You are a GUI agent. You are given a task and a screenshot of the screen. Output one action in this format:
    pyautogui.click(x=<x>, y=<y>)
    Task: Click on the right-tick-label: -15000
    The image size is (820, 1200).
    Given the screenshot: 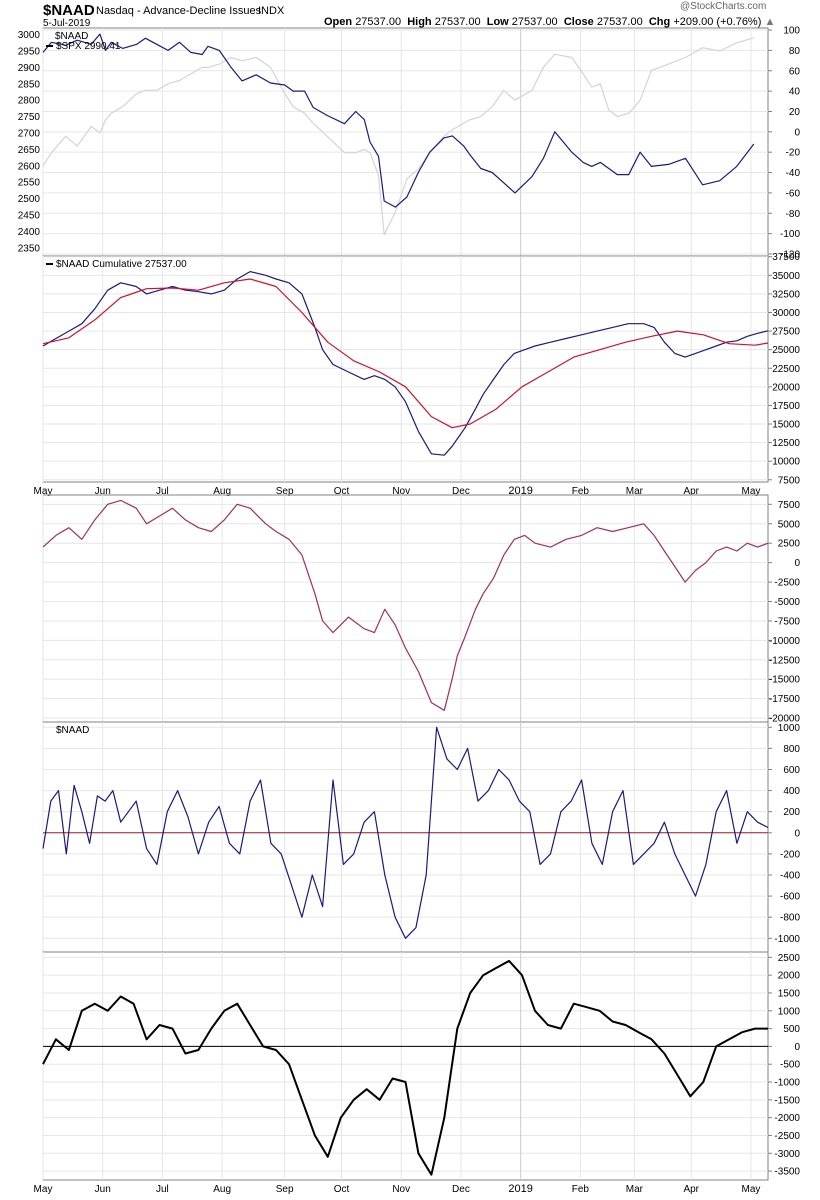 What is the action you would take?
    pyautogui.click(x=785, y=680)
    